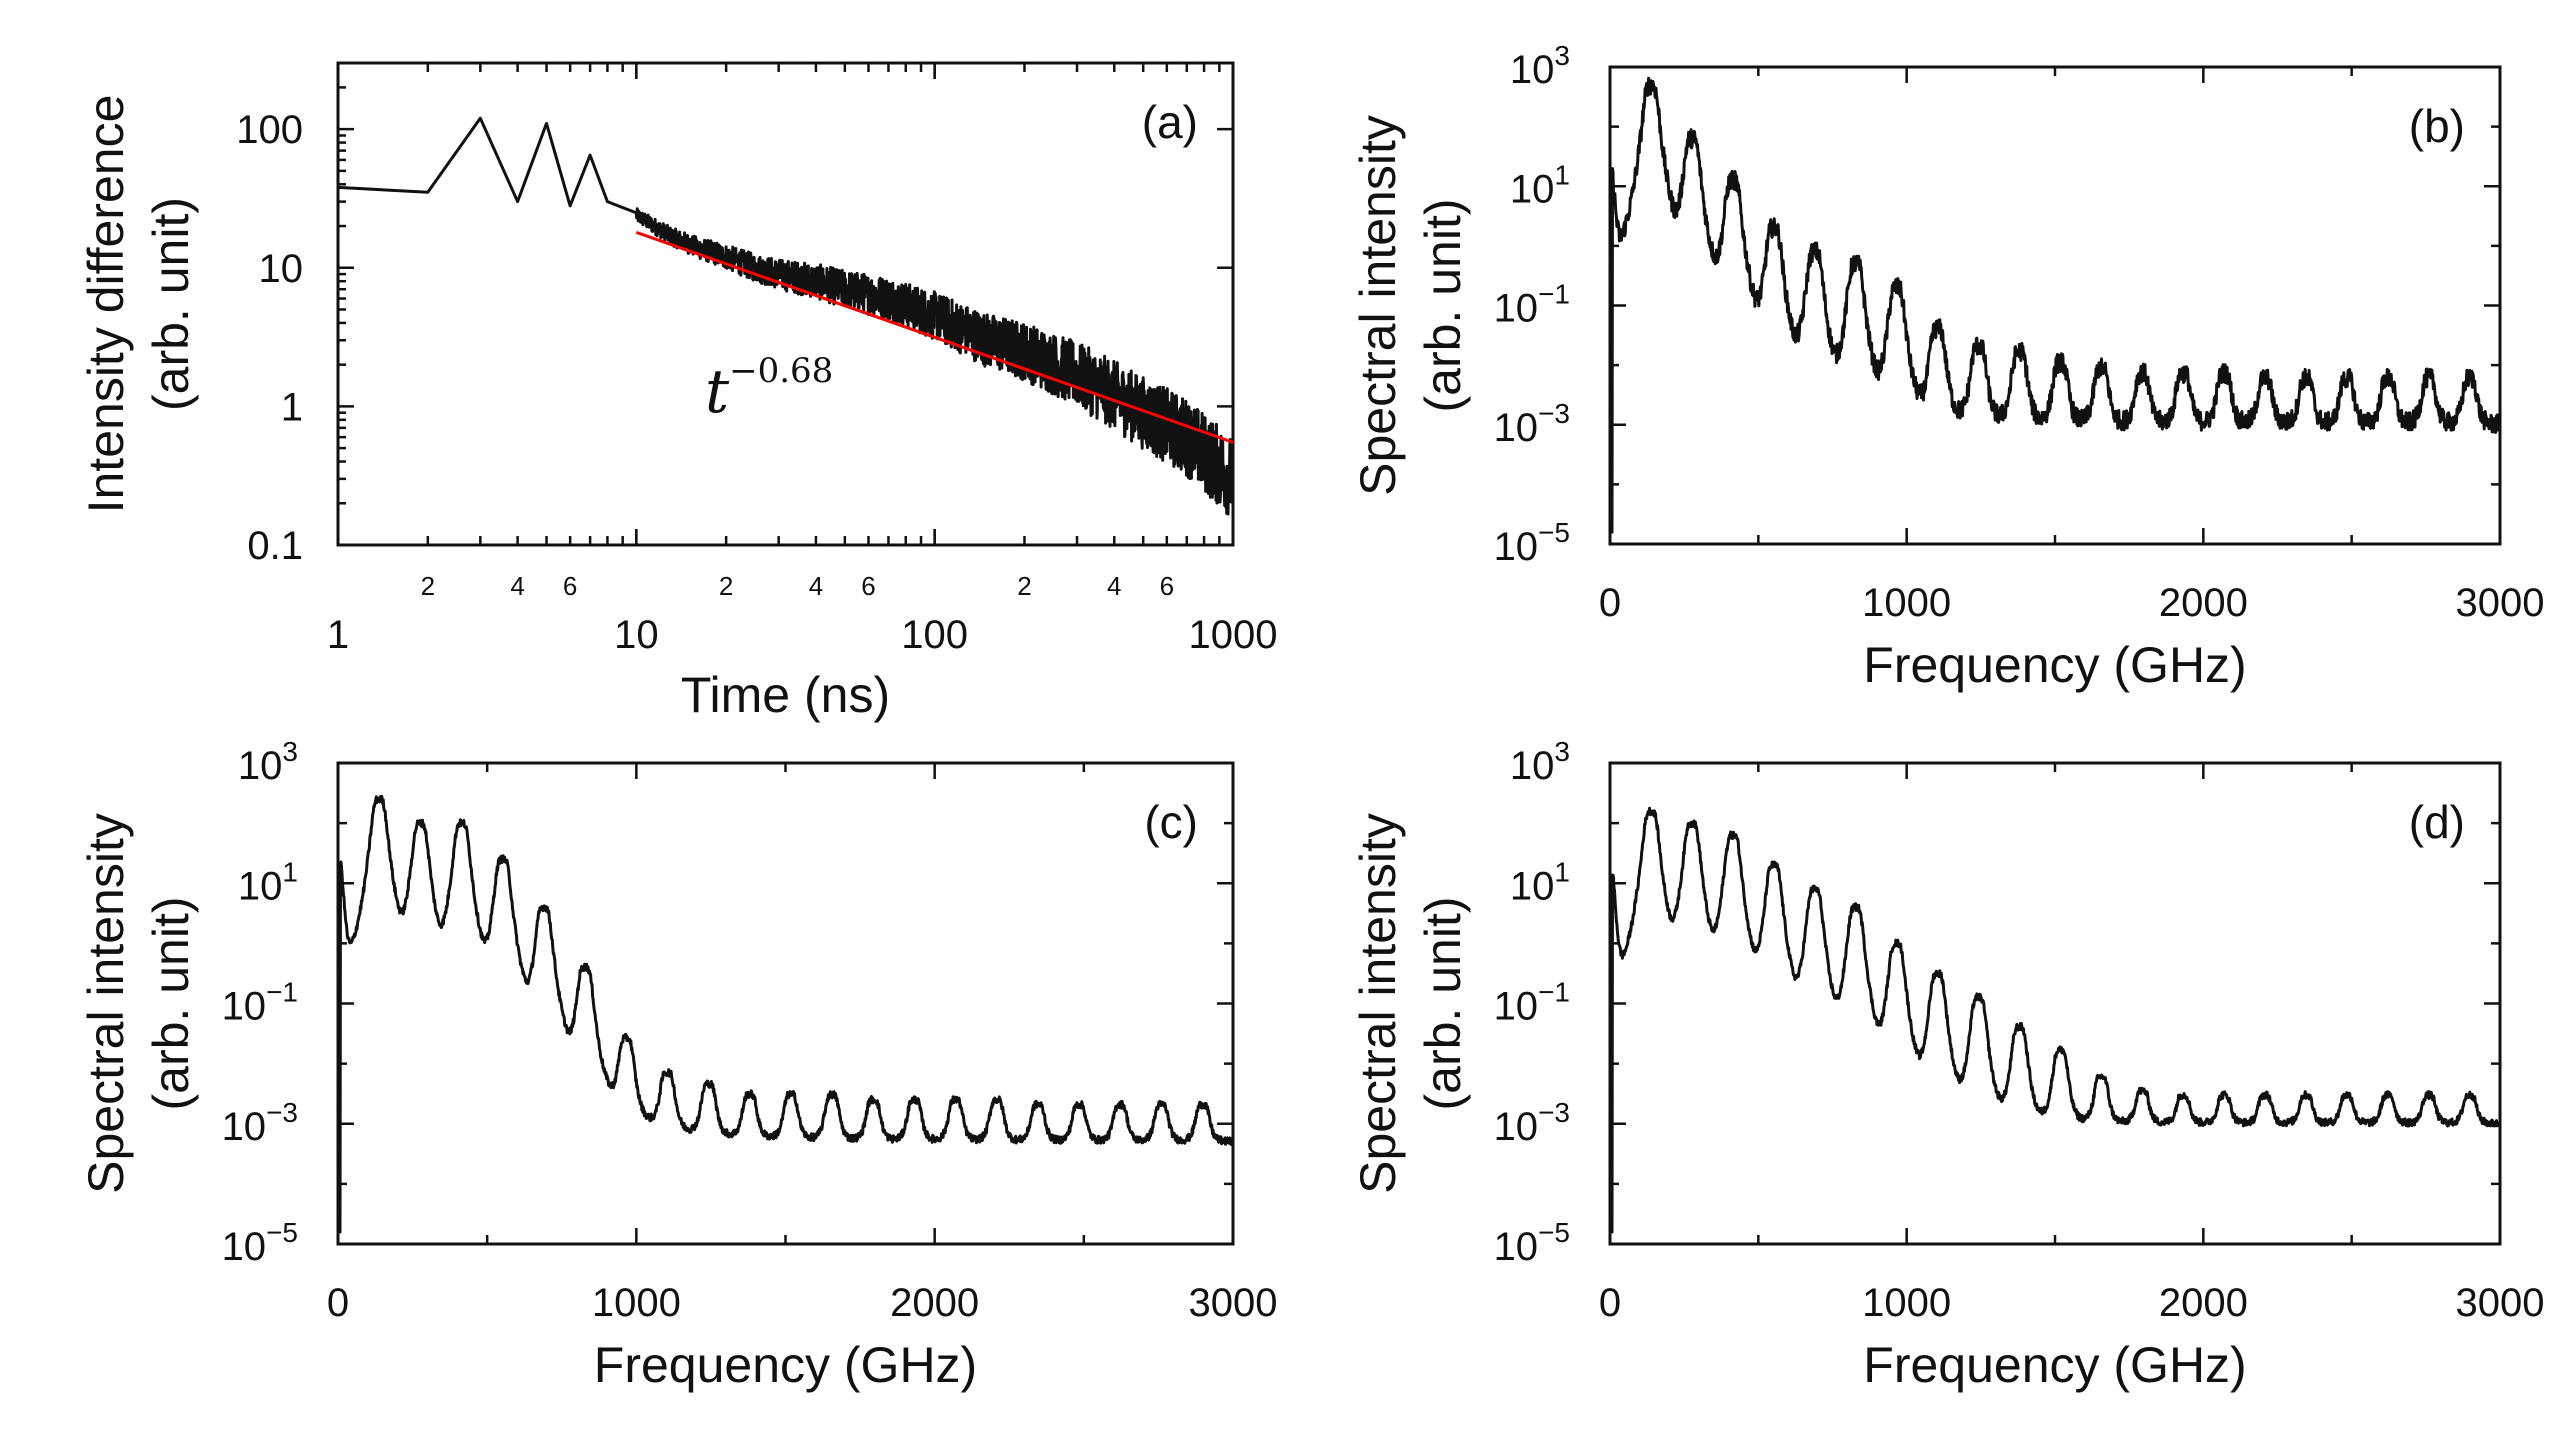 This screenshot has height=1440, width=2571. Describe the element at coordinates (106, 304) in the screenshot. I see `y-axis-title: Intensity difference` at that location.